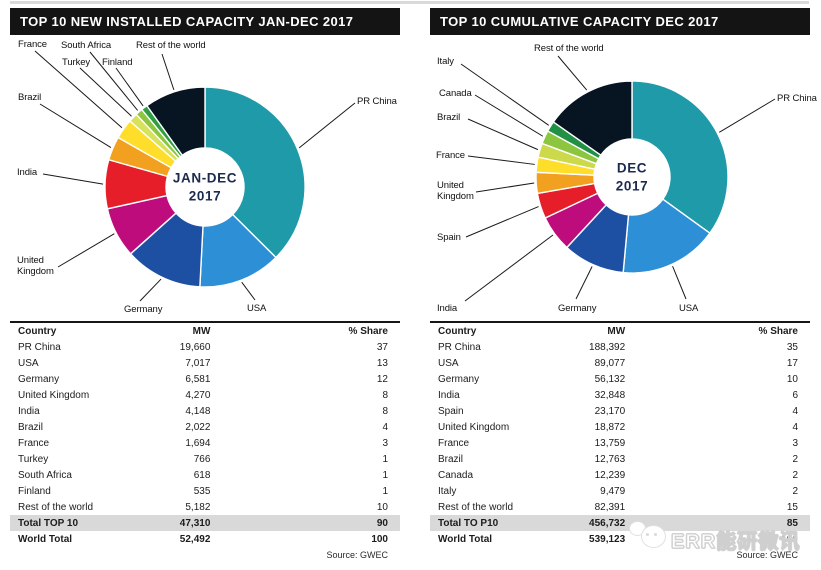 The image size is (821, 570). What do you see at coordinates (39, 347) in the screenshot?
I see `cell-country: PR China` at bounding box center [39, 347].